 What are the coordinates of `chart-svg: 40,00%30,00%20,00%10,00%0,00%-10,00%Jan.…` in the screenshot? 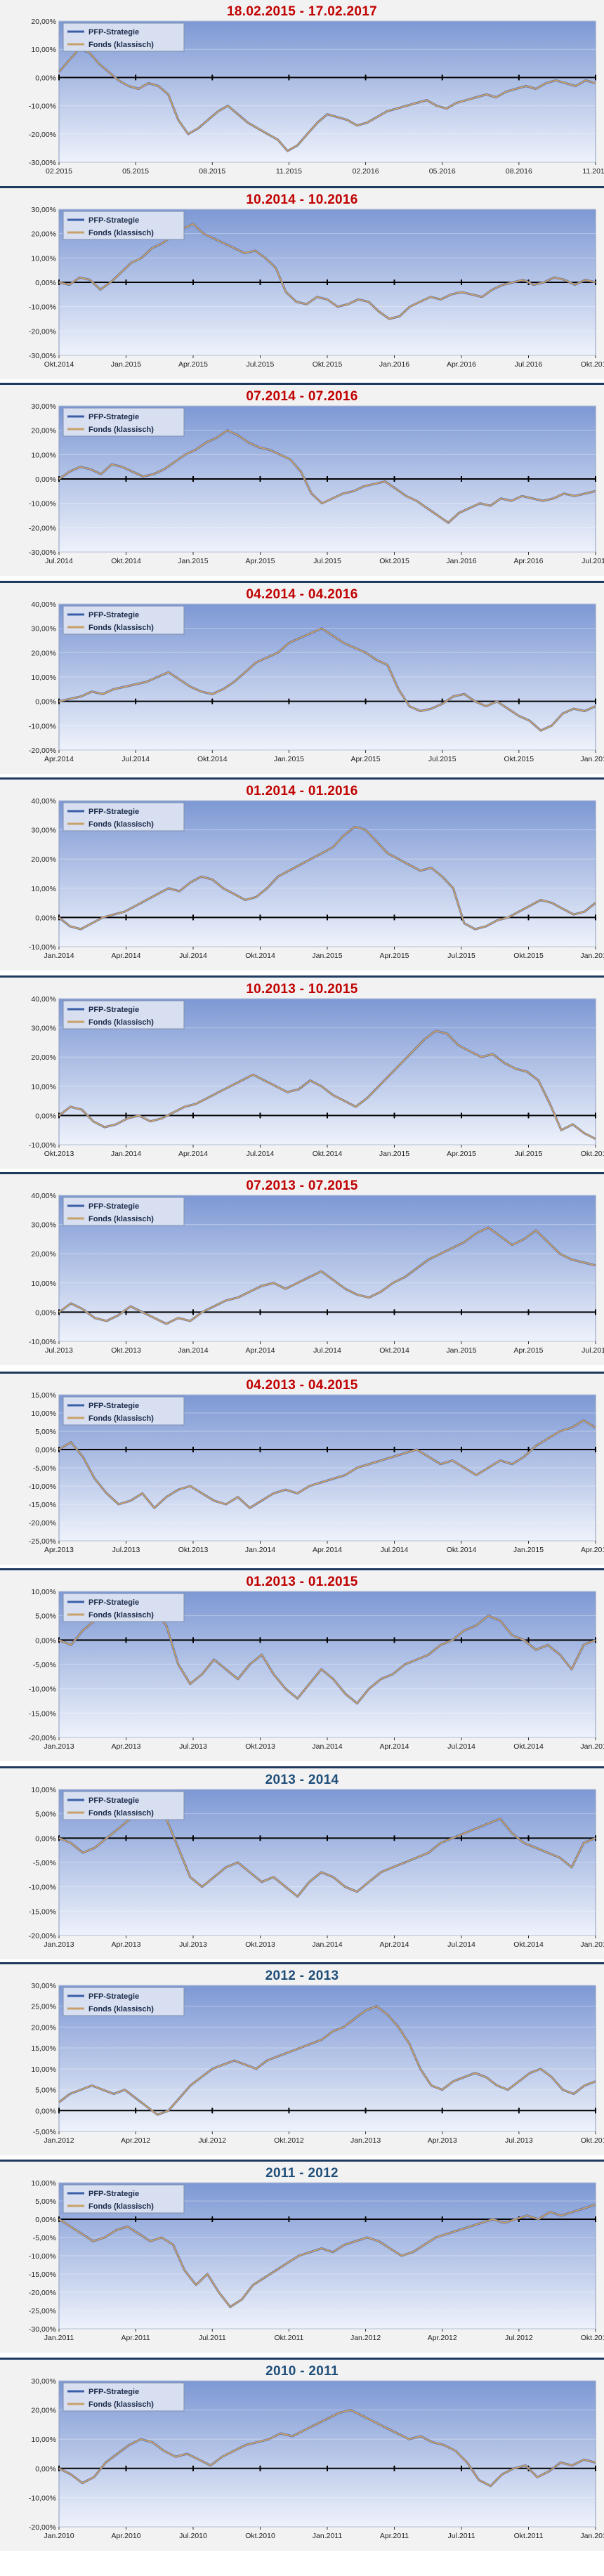 It's located at (316, 878).